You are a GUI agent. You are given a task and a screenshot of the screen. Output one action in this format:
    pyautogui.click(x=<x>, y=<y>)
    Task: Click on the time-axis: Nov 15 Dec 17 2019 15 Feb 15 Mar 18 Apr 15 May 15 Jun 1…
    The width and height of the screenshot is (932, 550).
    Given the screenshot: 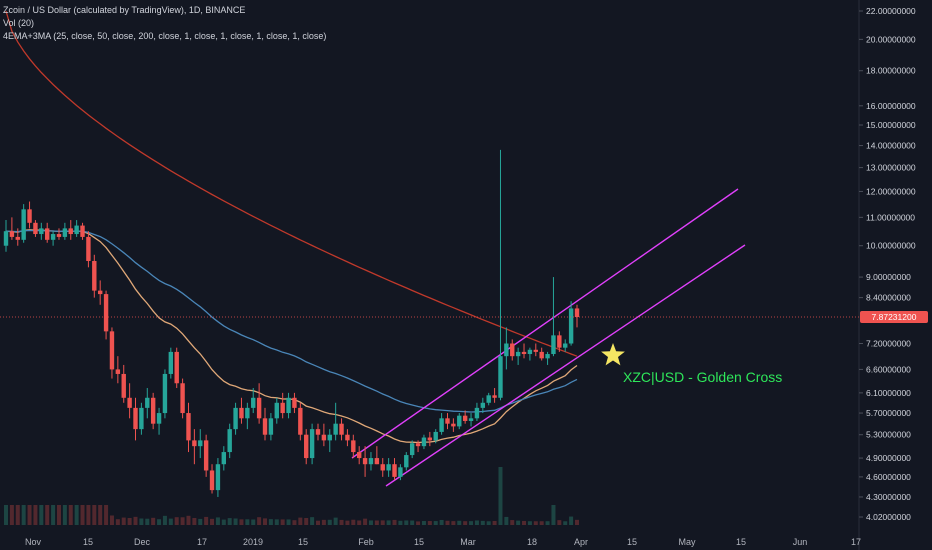 What is the action you would take?
    pyautogui.click(x=443, y=542)
    